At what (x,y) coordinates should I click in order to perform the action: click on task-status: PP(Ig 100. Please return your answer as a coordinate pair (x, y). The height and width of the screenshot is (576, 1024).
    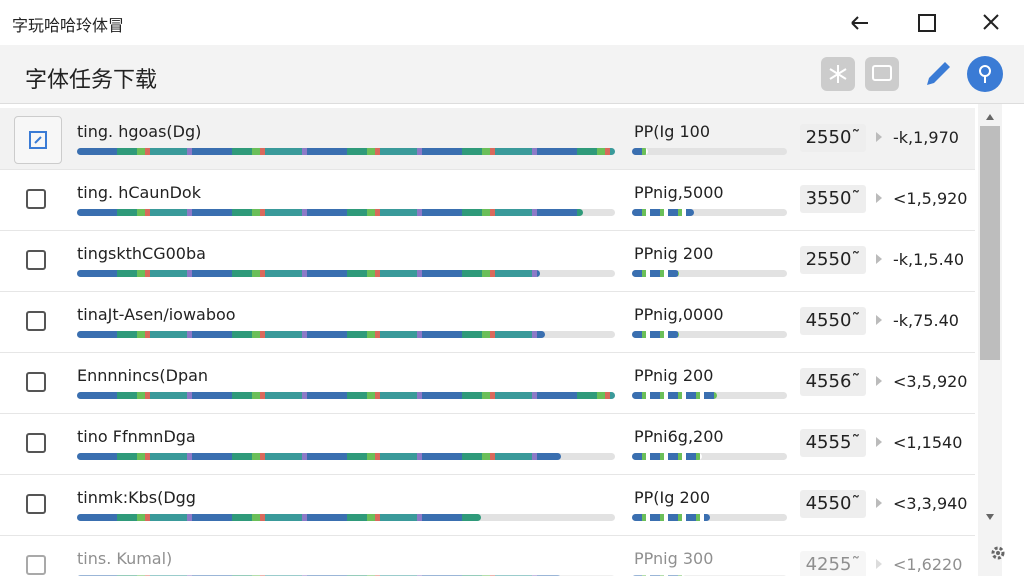
    Looking at the image, I should click on (672, 131).